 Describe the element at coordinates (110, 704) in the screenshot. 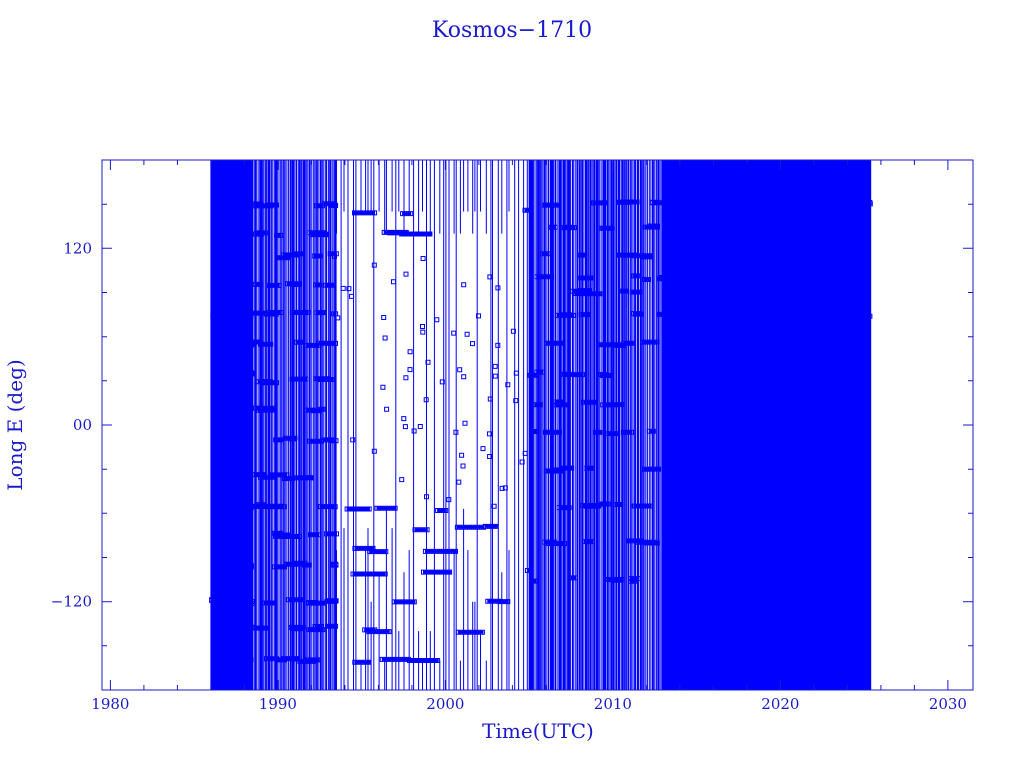

I see `x-tick-label: 1980` at that location.